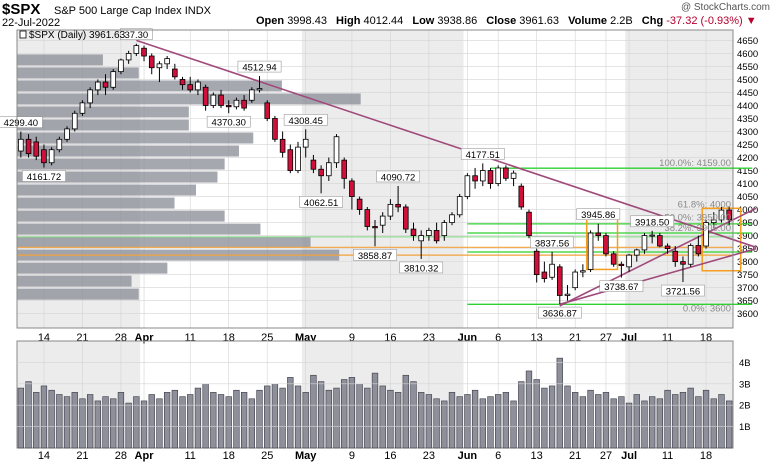 The height and width of the screenshot is (465, 780). What do you see at coordinates (747, 301) in the screenshot?
I see `price-tick-label: 3650` at bounding box center [747, 301].